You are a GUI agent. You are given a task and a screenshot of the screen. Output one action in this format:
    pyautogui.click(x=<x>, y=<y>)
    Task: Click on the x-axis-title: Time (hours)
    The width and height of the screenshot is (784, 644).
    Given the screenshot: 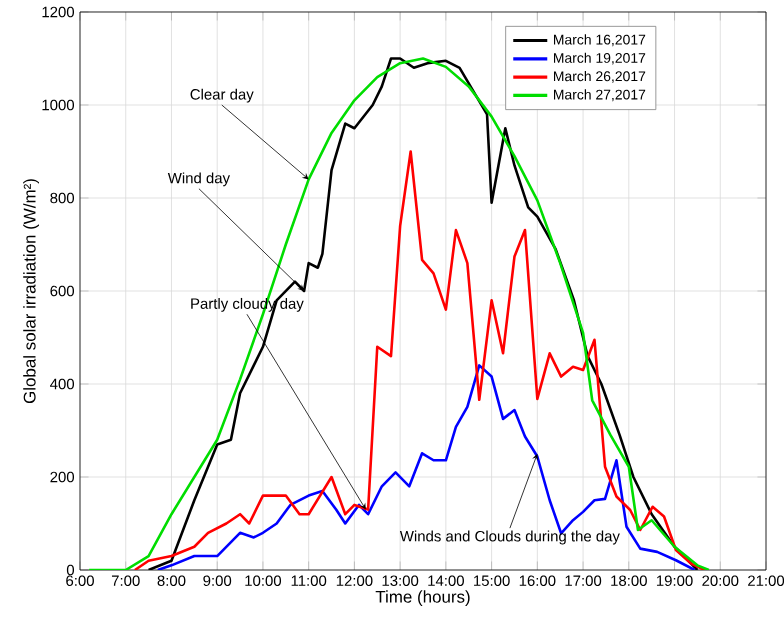 What is the action you would take?
    pyautogui.click(x=422, y=598)
    